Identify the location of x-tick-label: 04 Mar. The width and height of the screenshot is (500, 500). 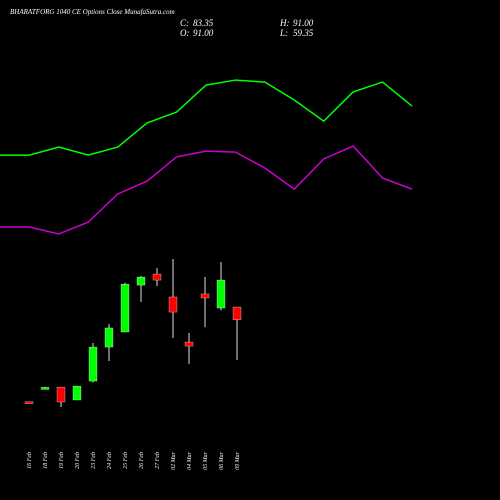
(189, 460).